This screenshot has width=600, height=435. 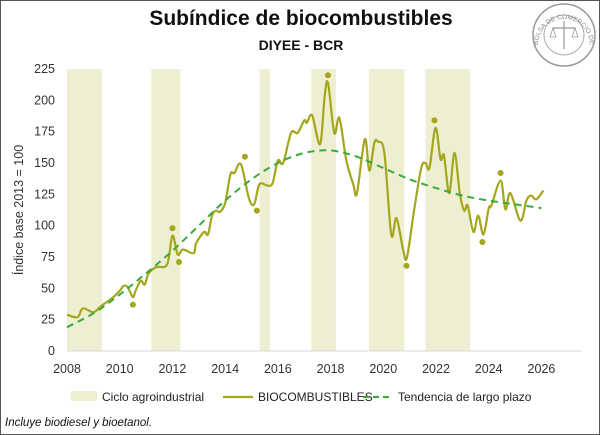 I want to click on y-tick-label: 200, so click(x=44, y=100).